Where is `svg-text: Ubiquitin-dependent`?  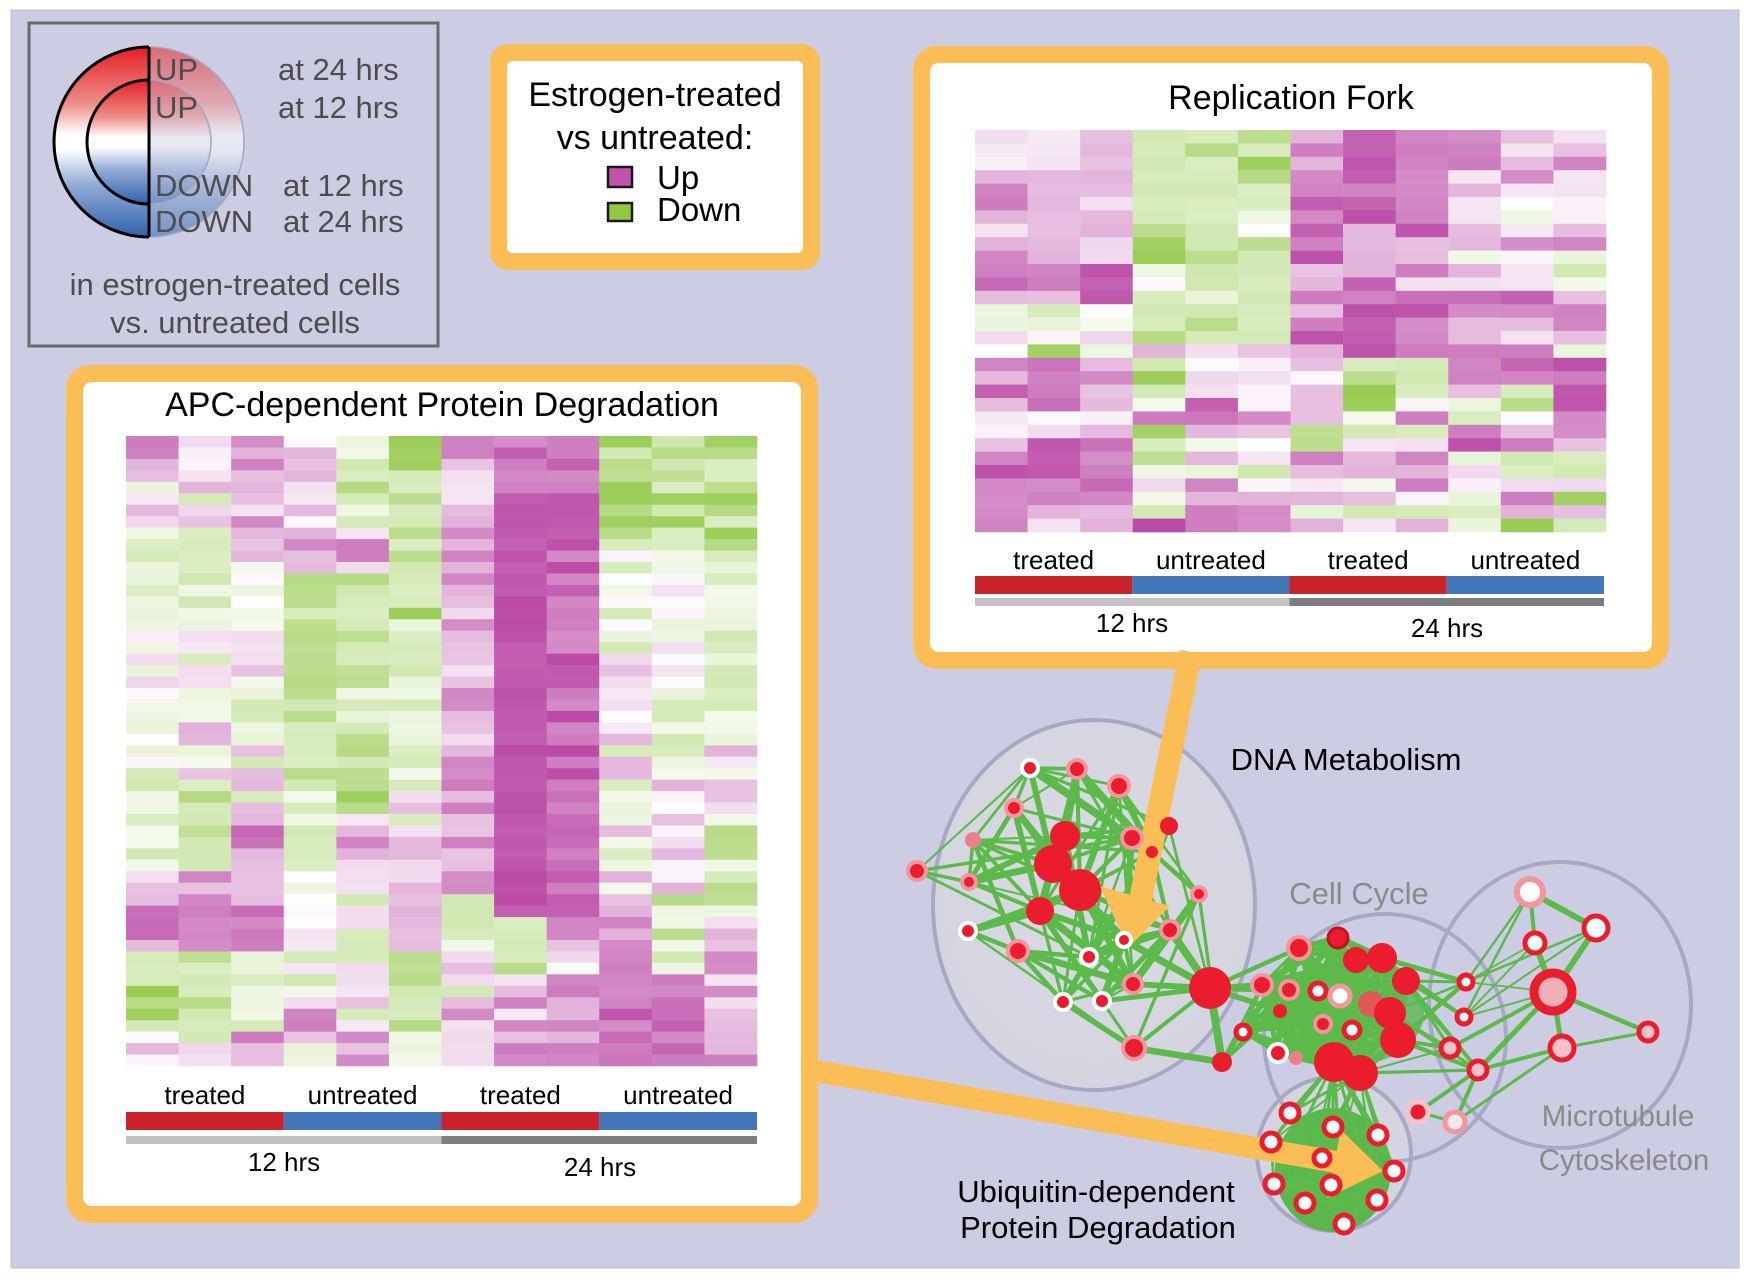
svg-text: Ubiquitin-dependent is located at coordinates (1096, 1191).